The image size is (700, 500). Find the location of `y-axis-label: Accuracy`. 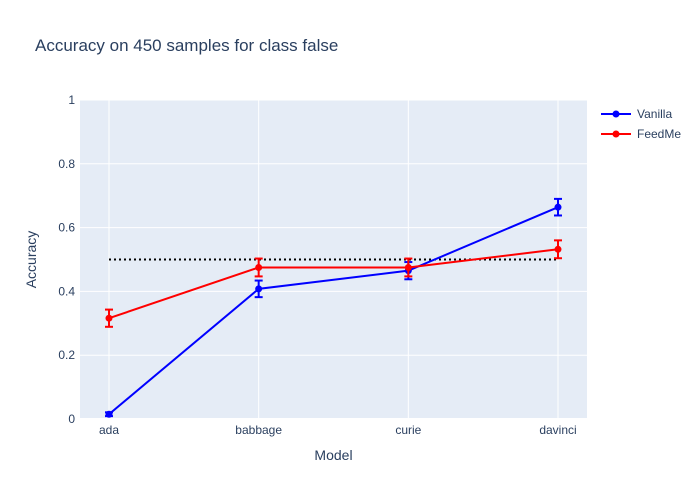

y-axis-label: Accuracy is located at coordinates (31, 260).